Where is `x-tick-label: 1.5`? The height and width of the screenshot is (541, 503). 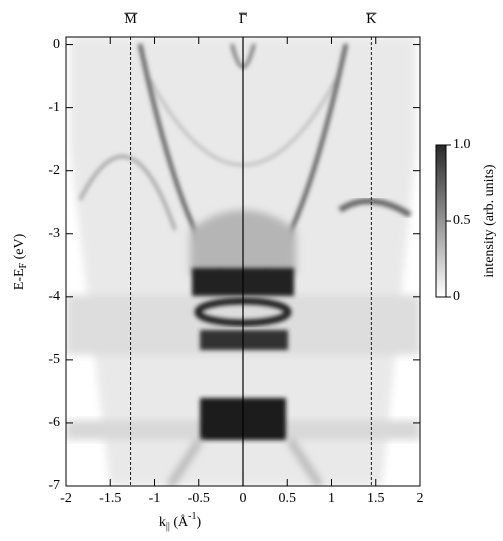 x-tick-label: 1.5 is located at coordinates (376, 498).